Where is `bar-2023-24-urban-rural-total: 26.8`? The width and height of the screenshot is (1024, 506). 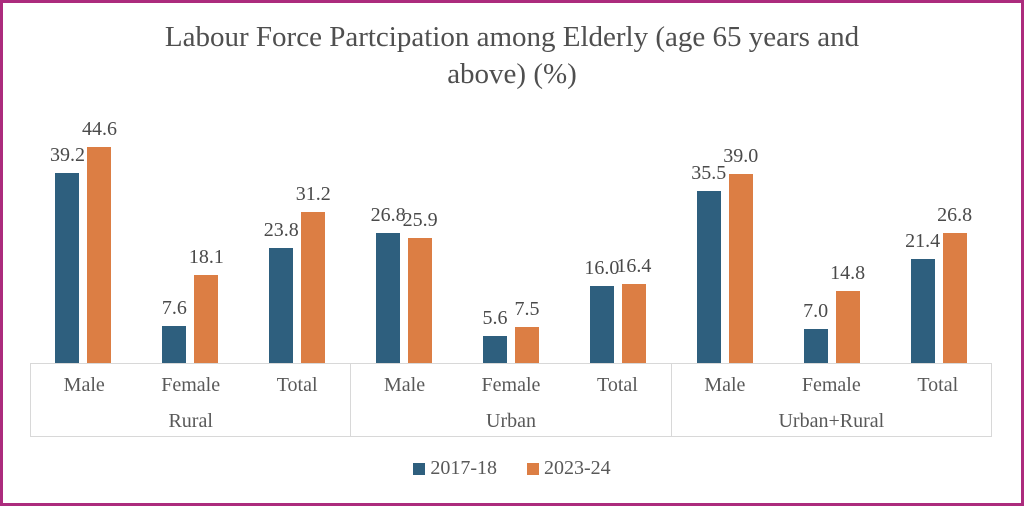 bar-2023-24-urban-rural-total: 26.8 is located at coordinates (954, 283).